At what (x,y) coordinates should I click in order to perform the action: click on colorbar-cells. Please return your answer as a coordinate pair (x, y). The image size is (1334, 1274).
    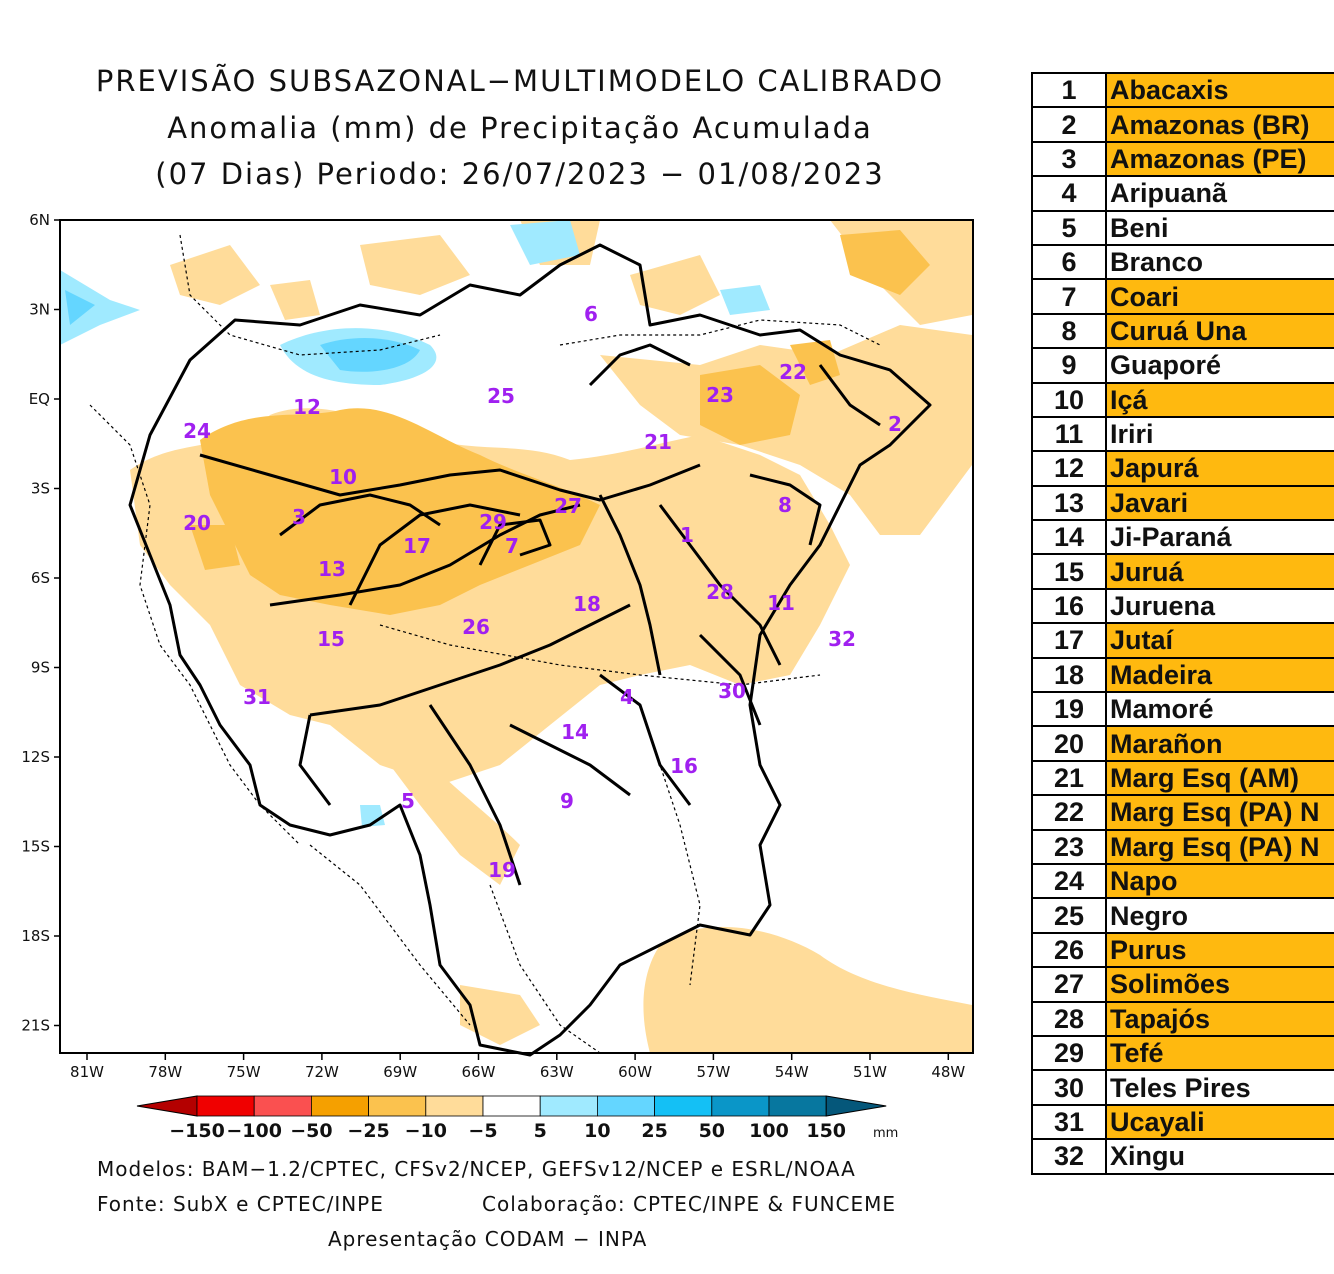
    Looking at the image, I should click on (511, 1106).